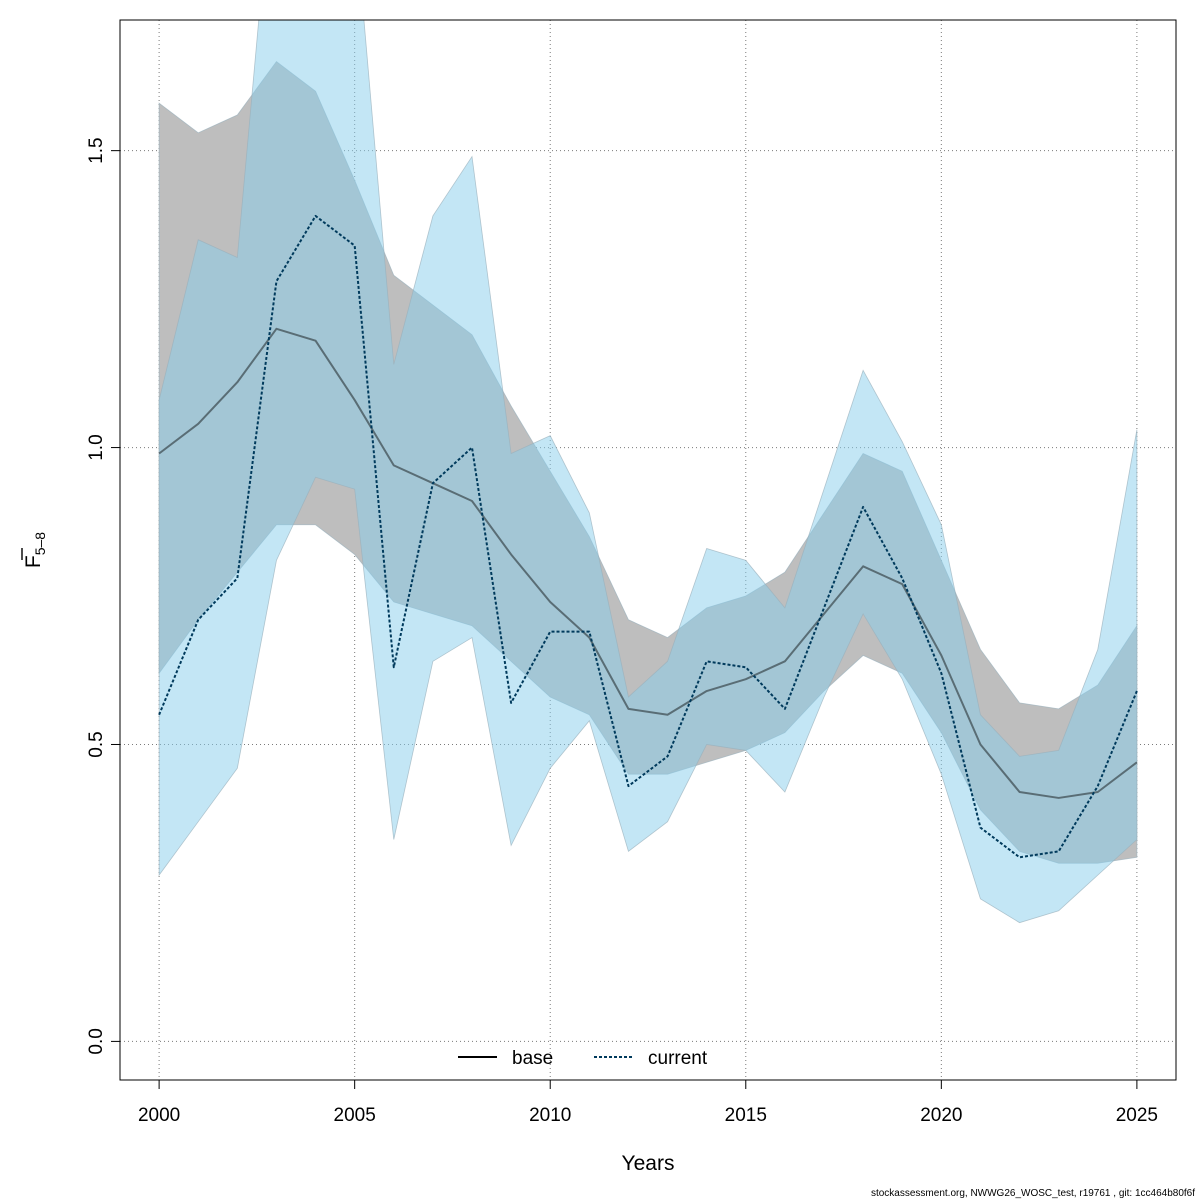 This screenshot has width=1200, height=1200. Describe the element at coordinates (648, 1163) in the screenshot. I see `x-axis-title: Years` at that location.